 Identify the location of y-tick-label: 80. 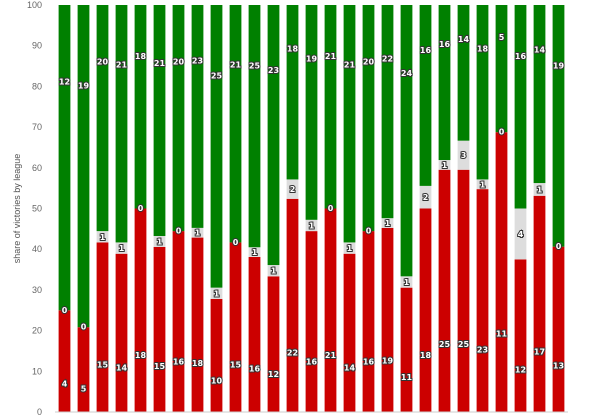
(37, 86).